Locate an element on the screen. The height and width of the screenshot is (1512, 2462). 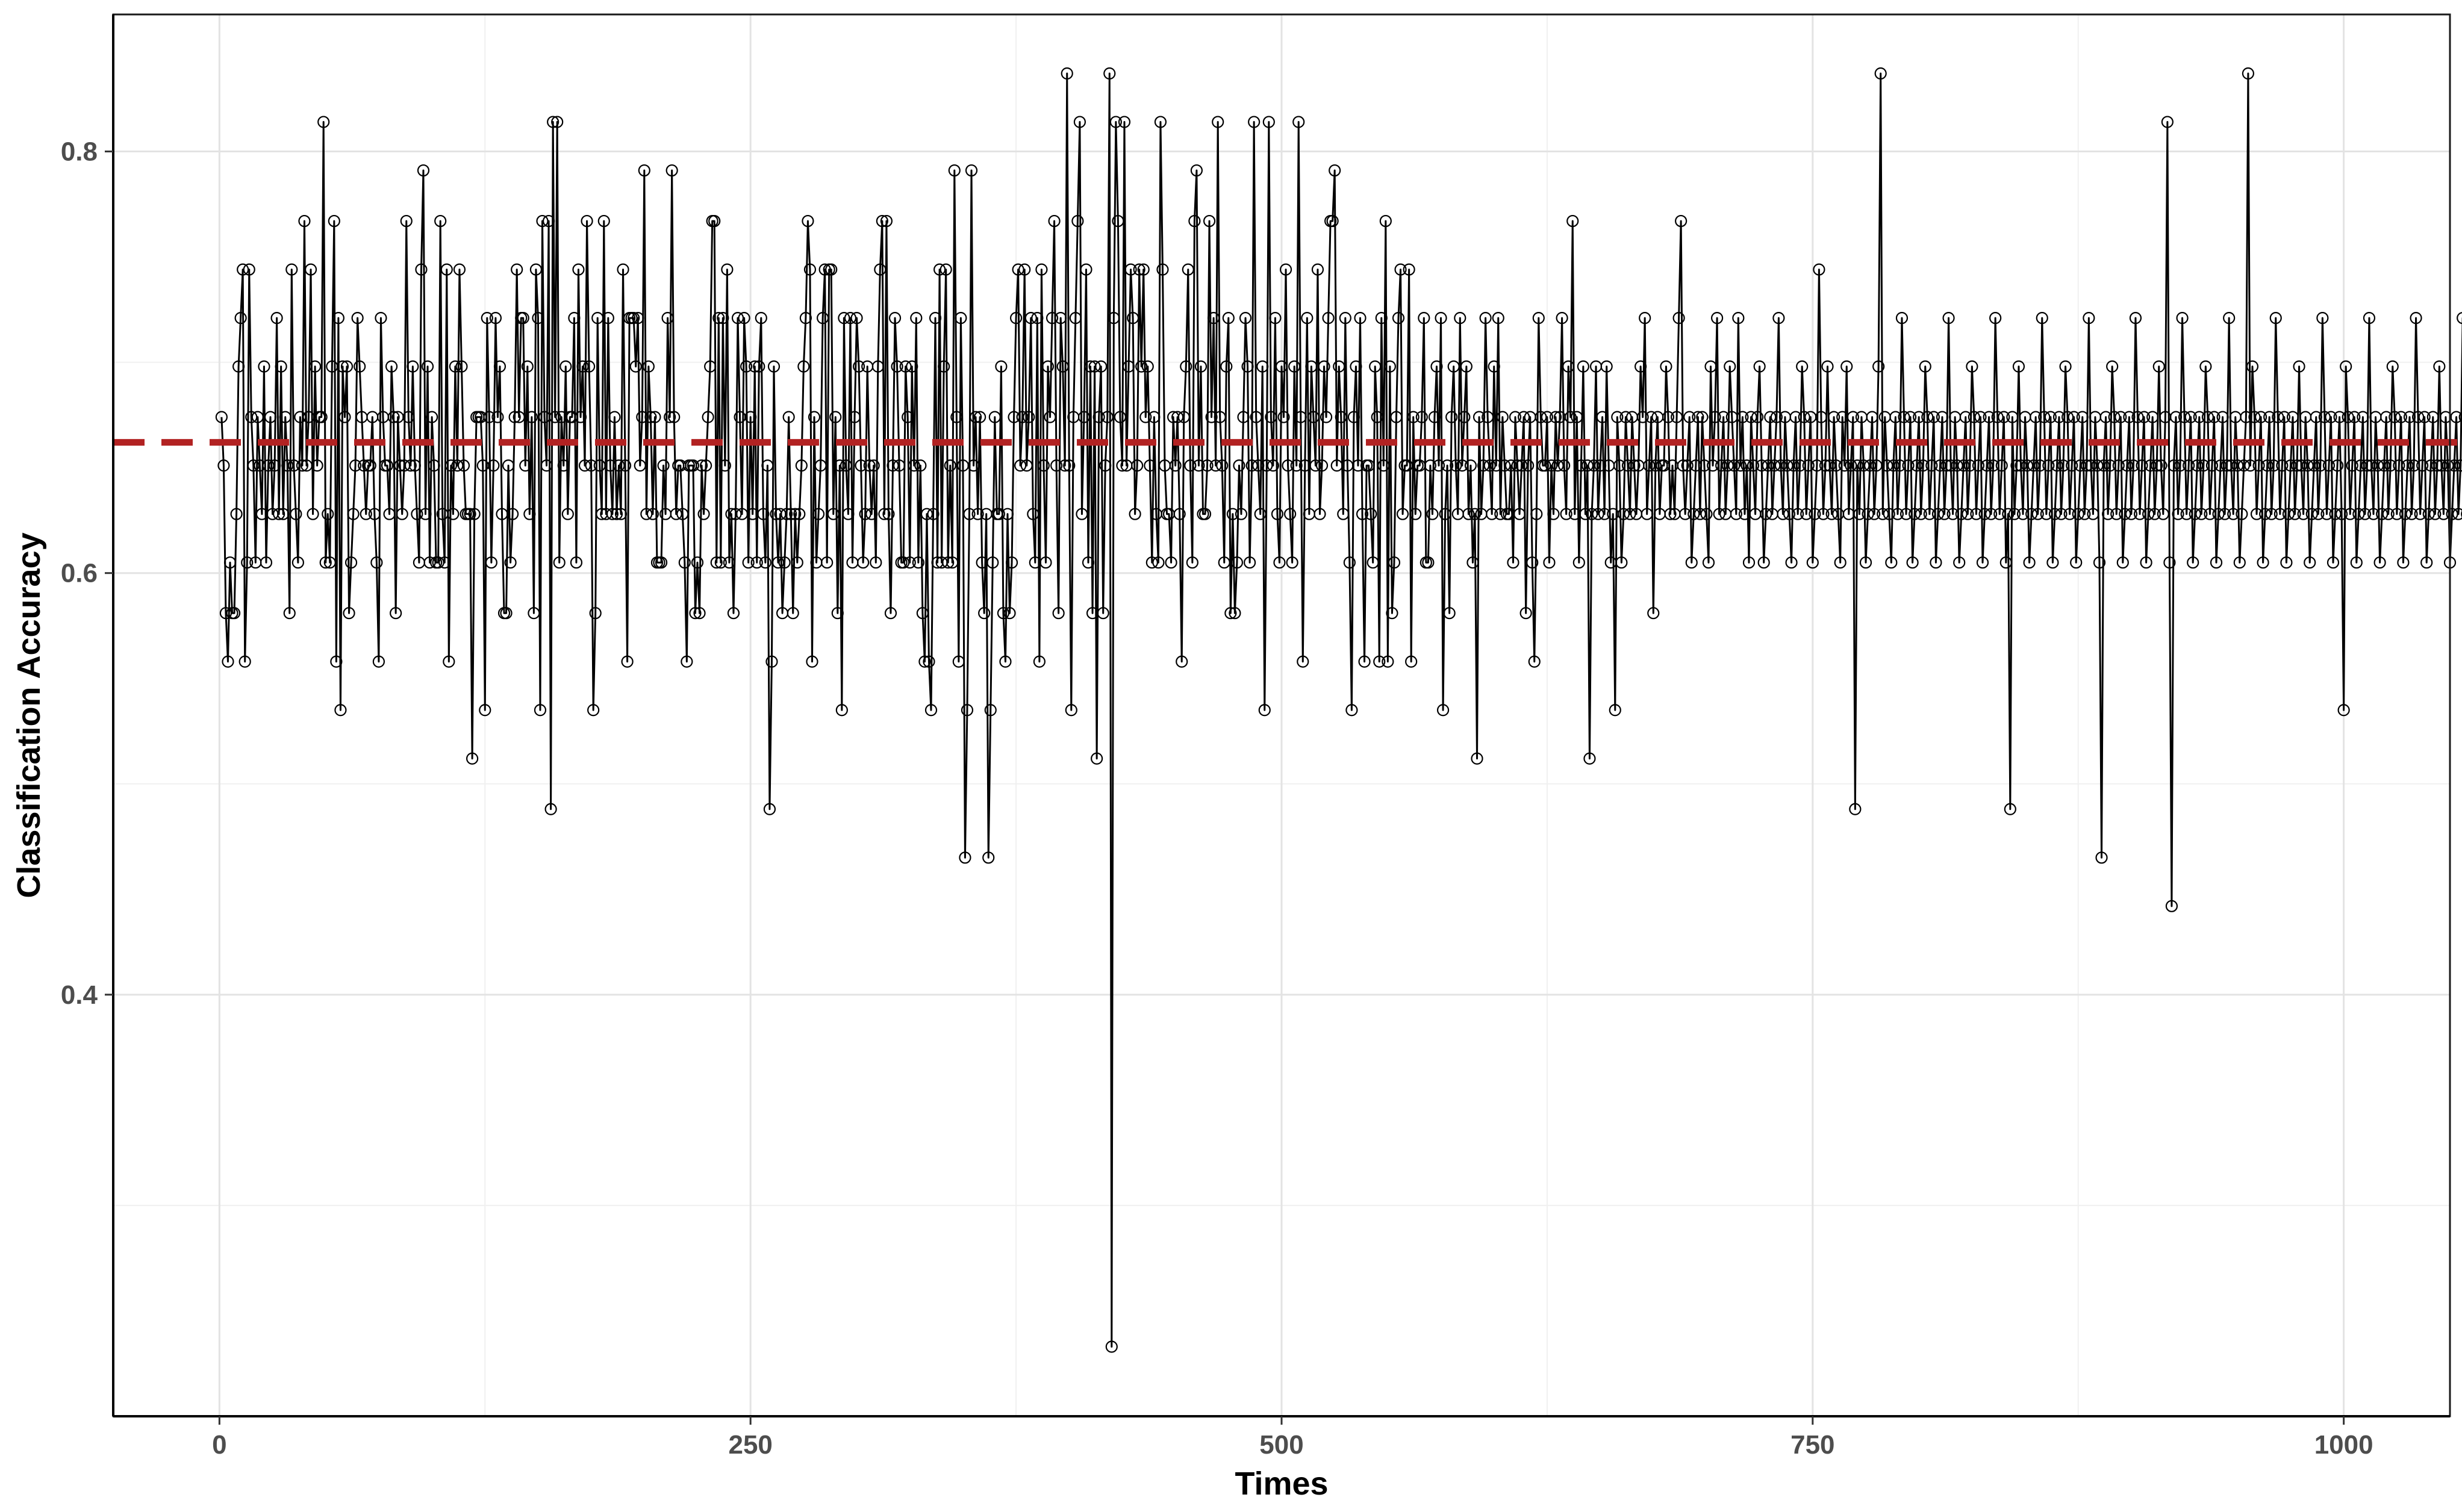
x-tick-label: 750 is located at coordinates (1812, 1445).